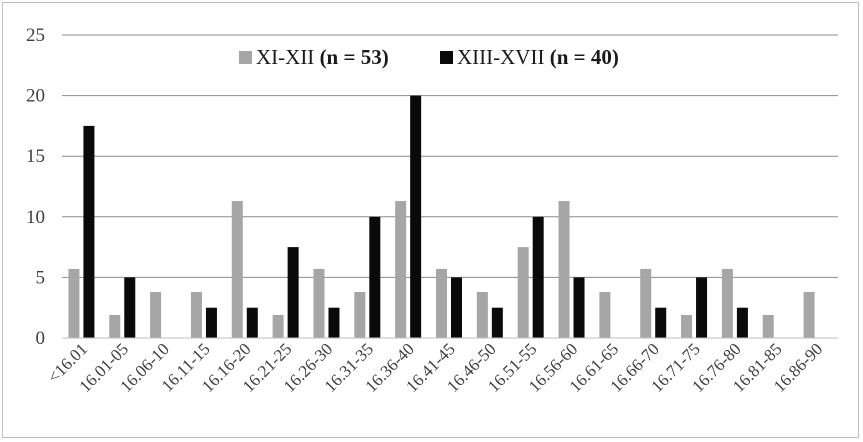  What do you see at coordinates (538, 57) in the screenshot?
I see `legend-label: XIII-XVII (n = 40)` at bounding box center [538, 57].